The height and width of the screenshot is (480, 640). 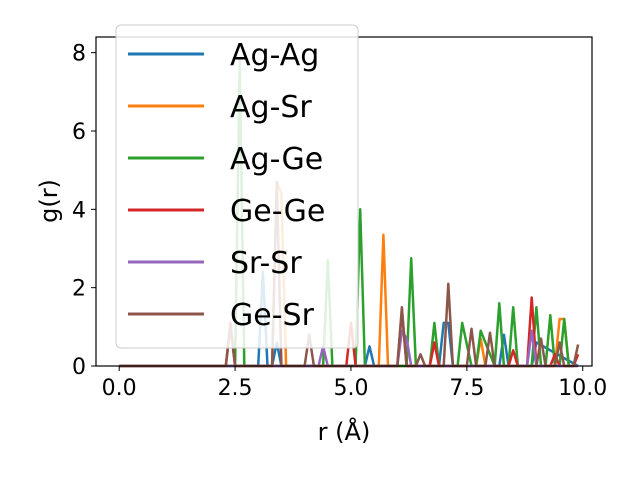 What do you see at coordinates (79, 210) in the screenshot?
I see `y-tick-label: 4` at bounding box center [79, 210].